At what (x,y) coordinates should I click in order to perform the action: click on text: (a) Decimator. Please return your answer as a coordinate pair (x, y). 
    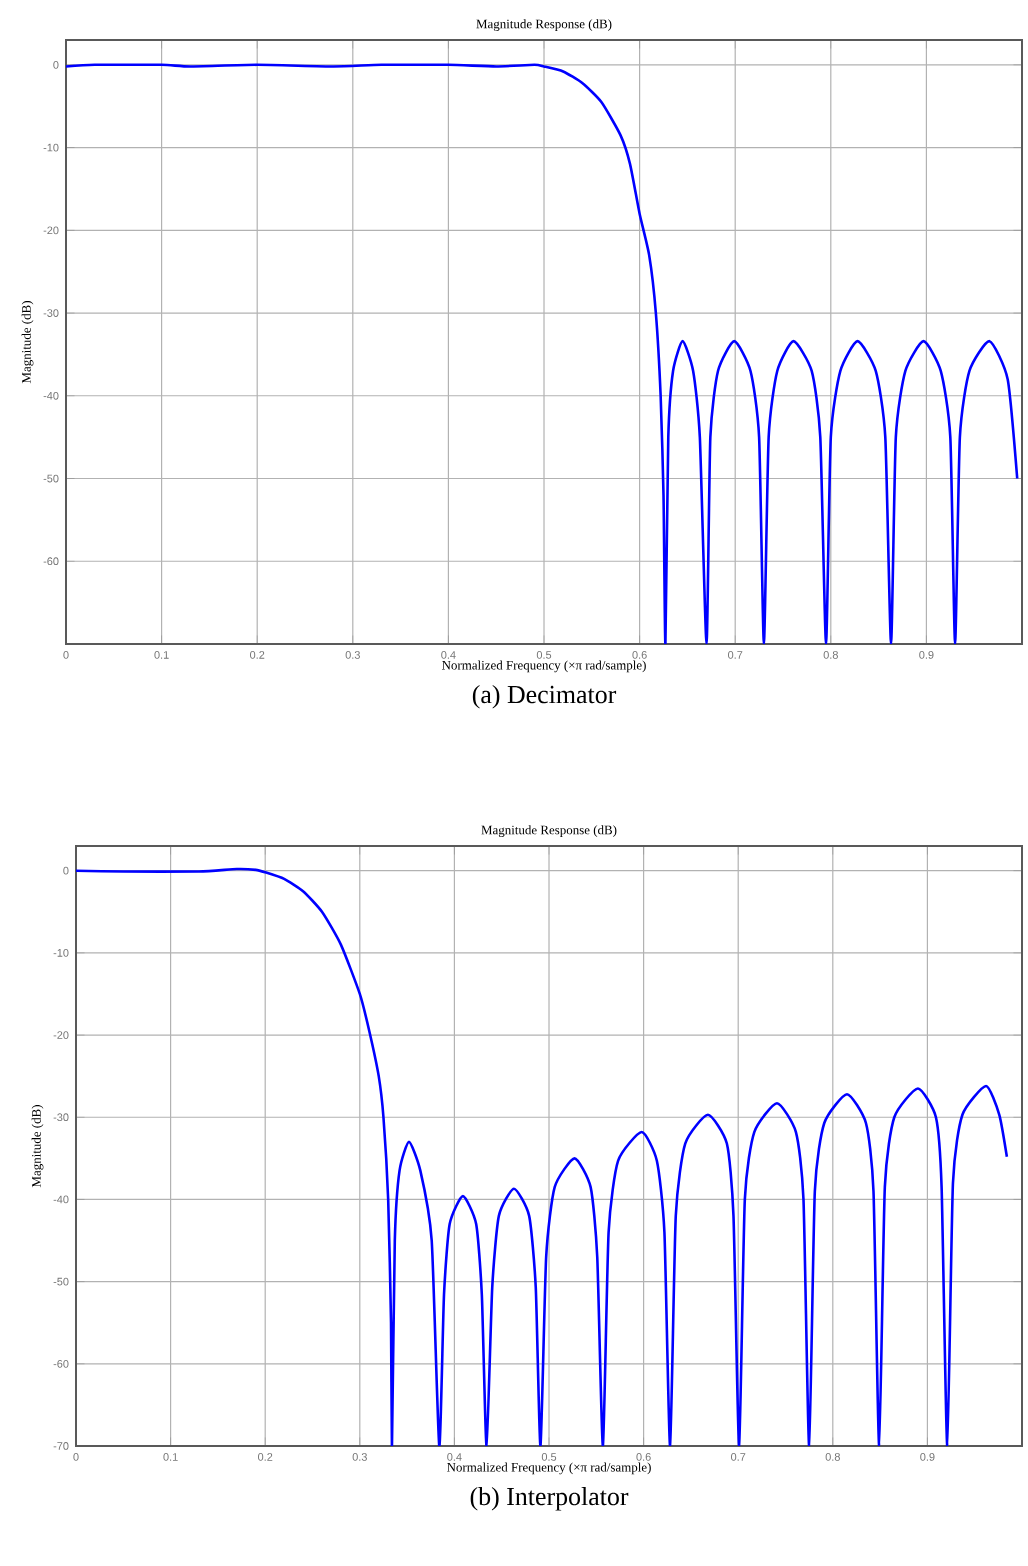
    Looking at the image, I should click on (544, 697).